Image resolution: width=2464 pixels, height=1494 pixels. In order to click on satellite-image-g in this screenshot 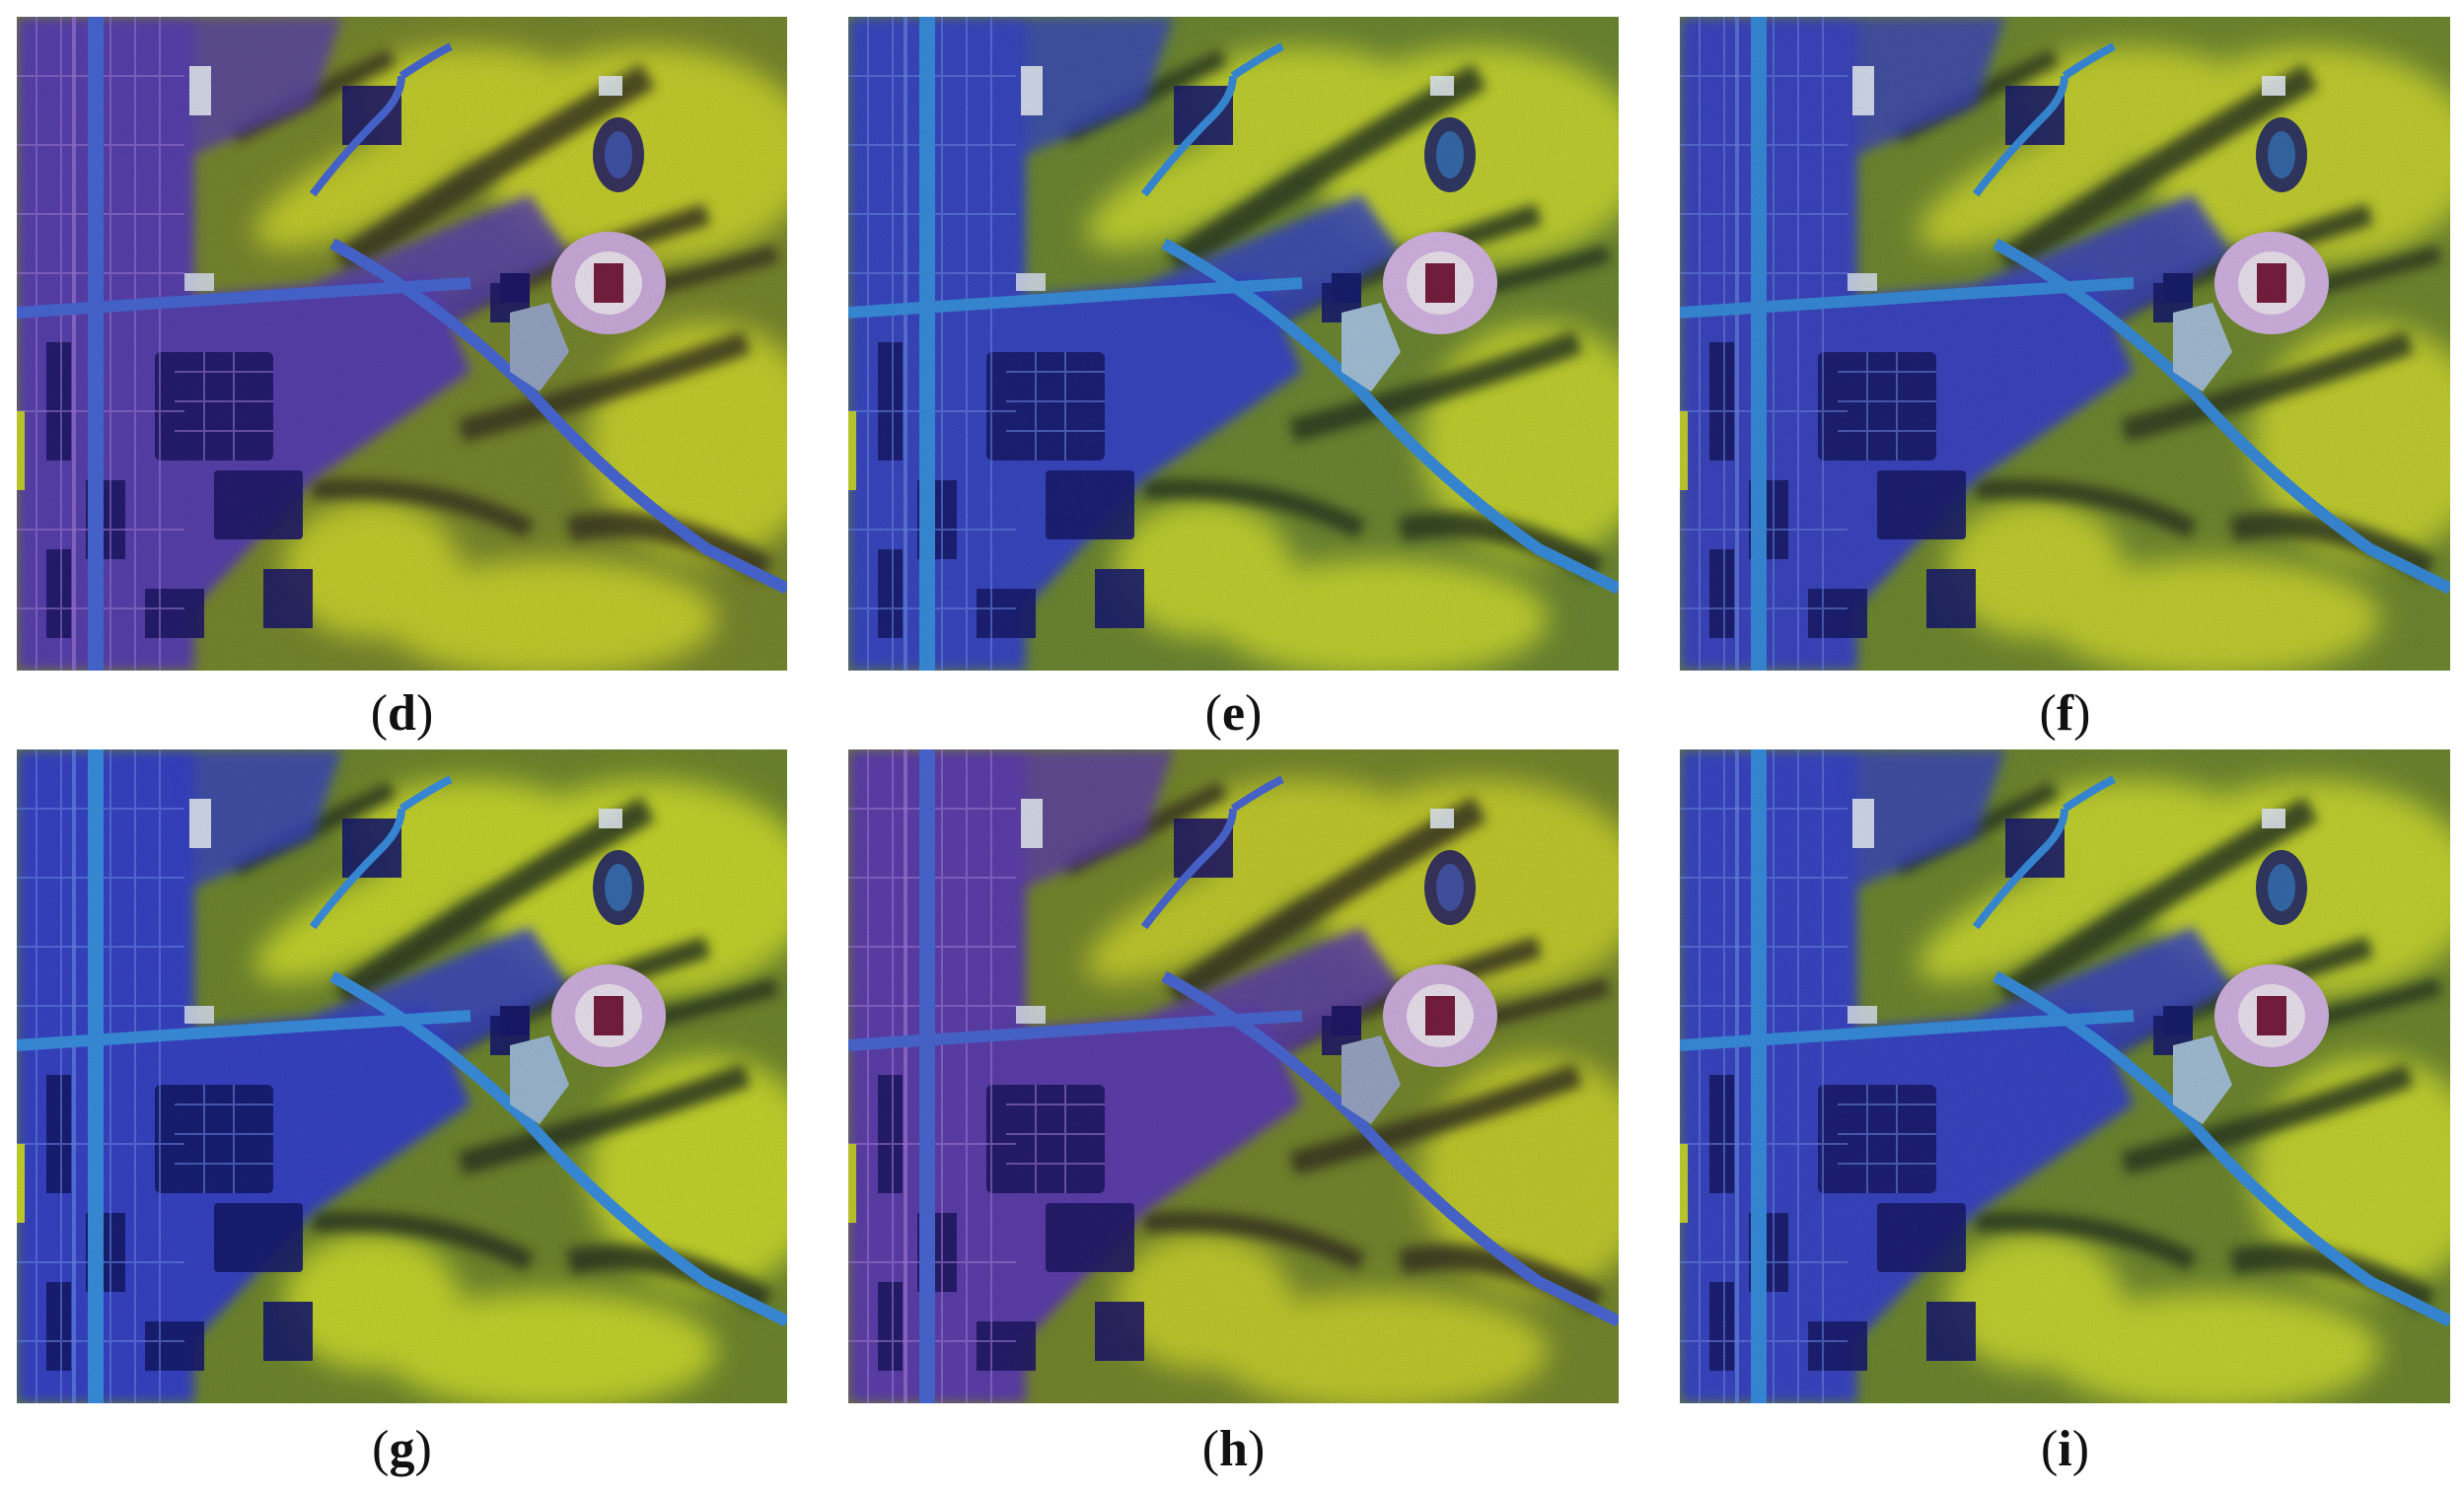, I will do `click(402, 1076)`.